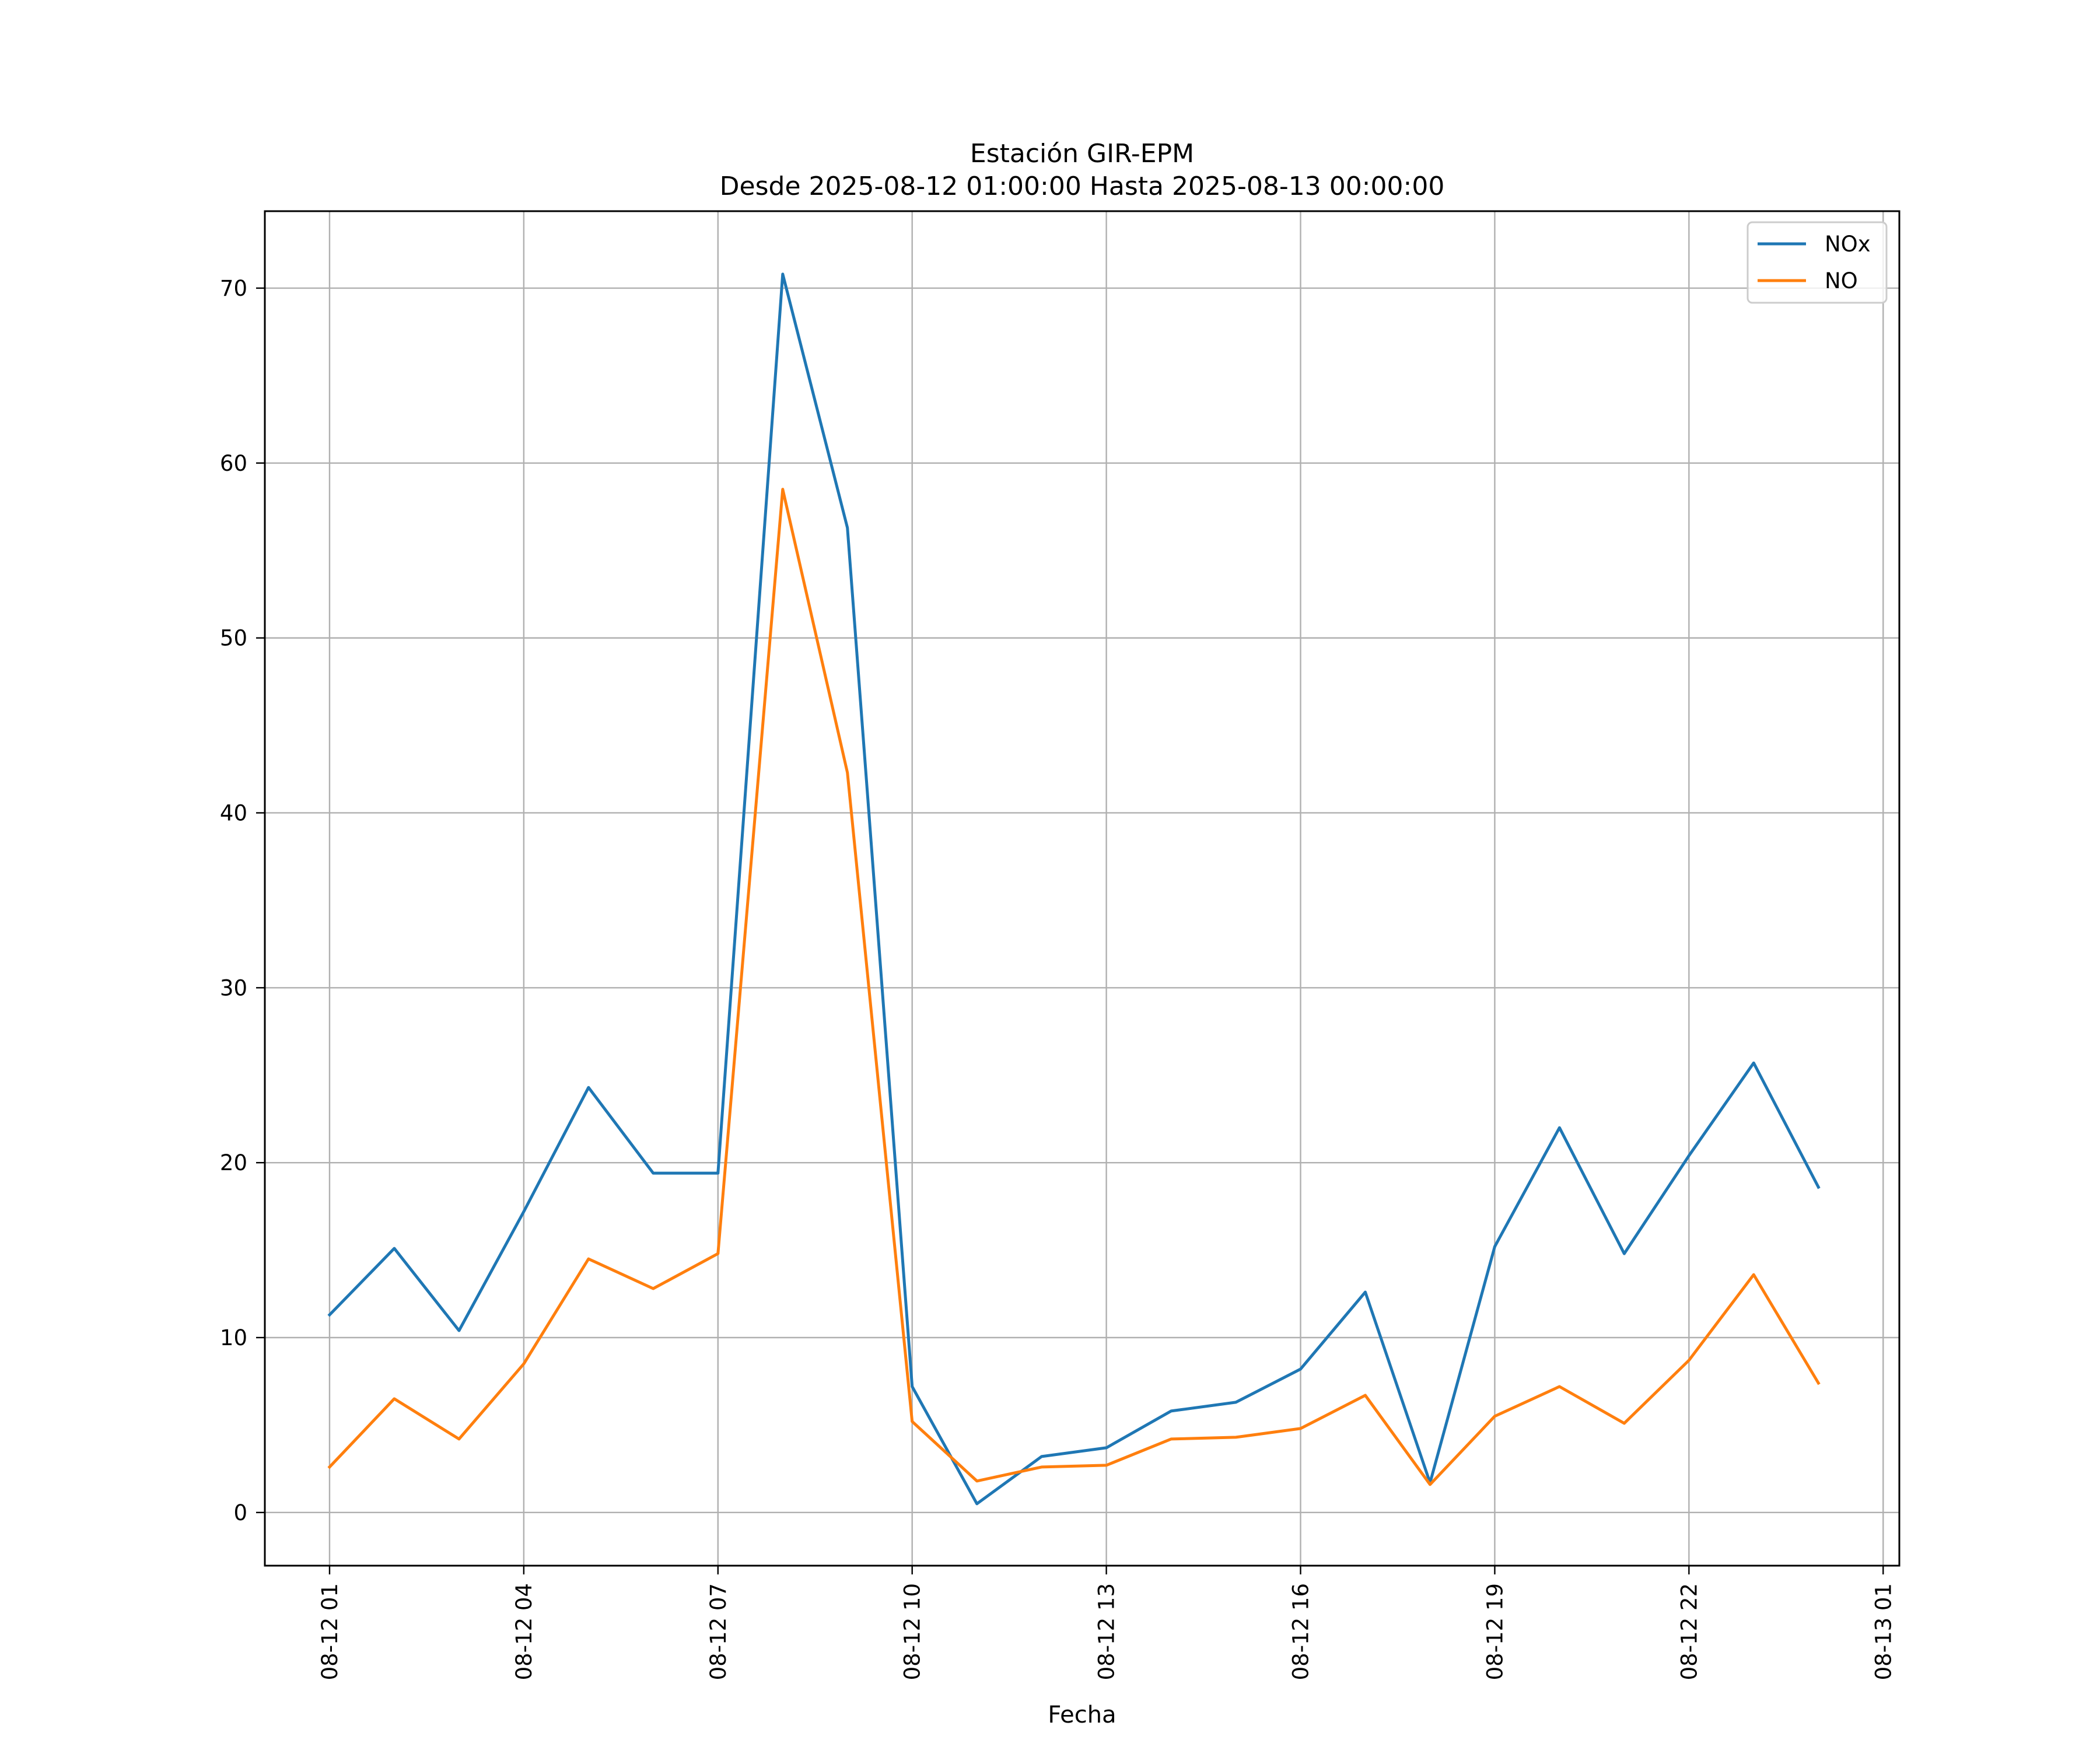  I want to click on x-tick-label: 08-12 07, so click(718, 1631).